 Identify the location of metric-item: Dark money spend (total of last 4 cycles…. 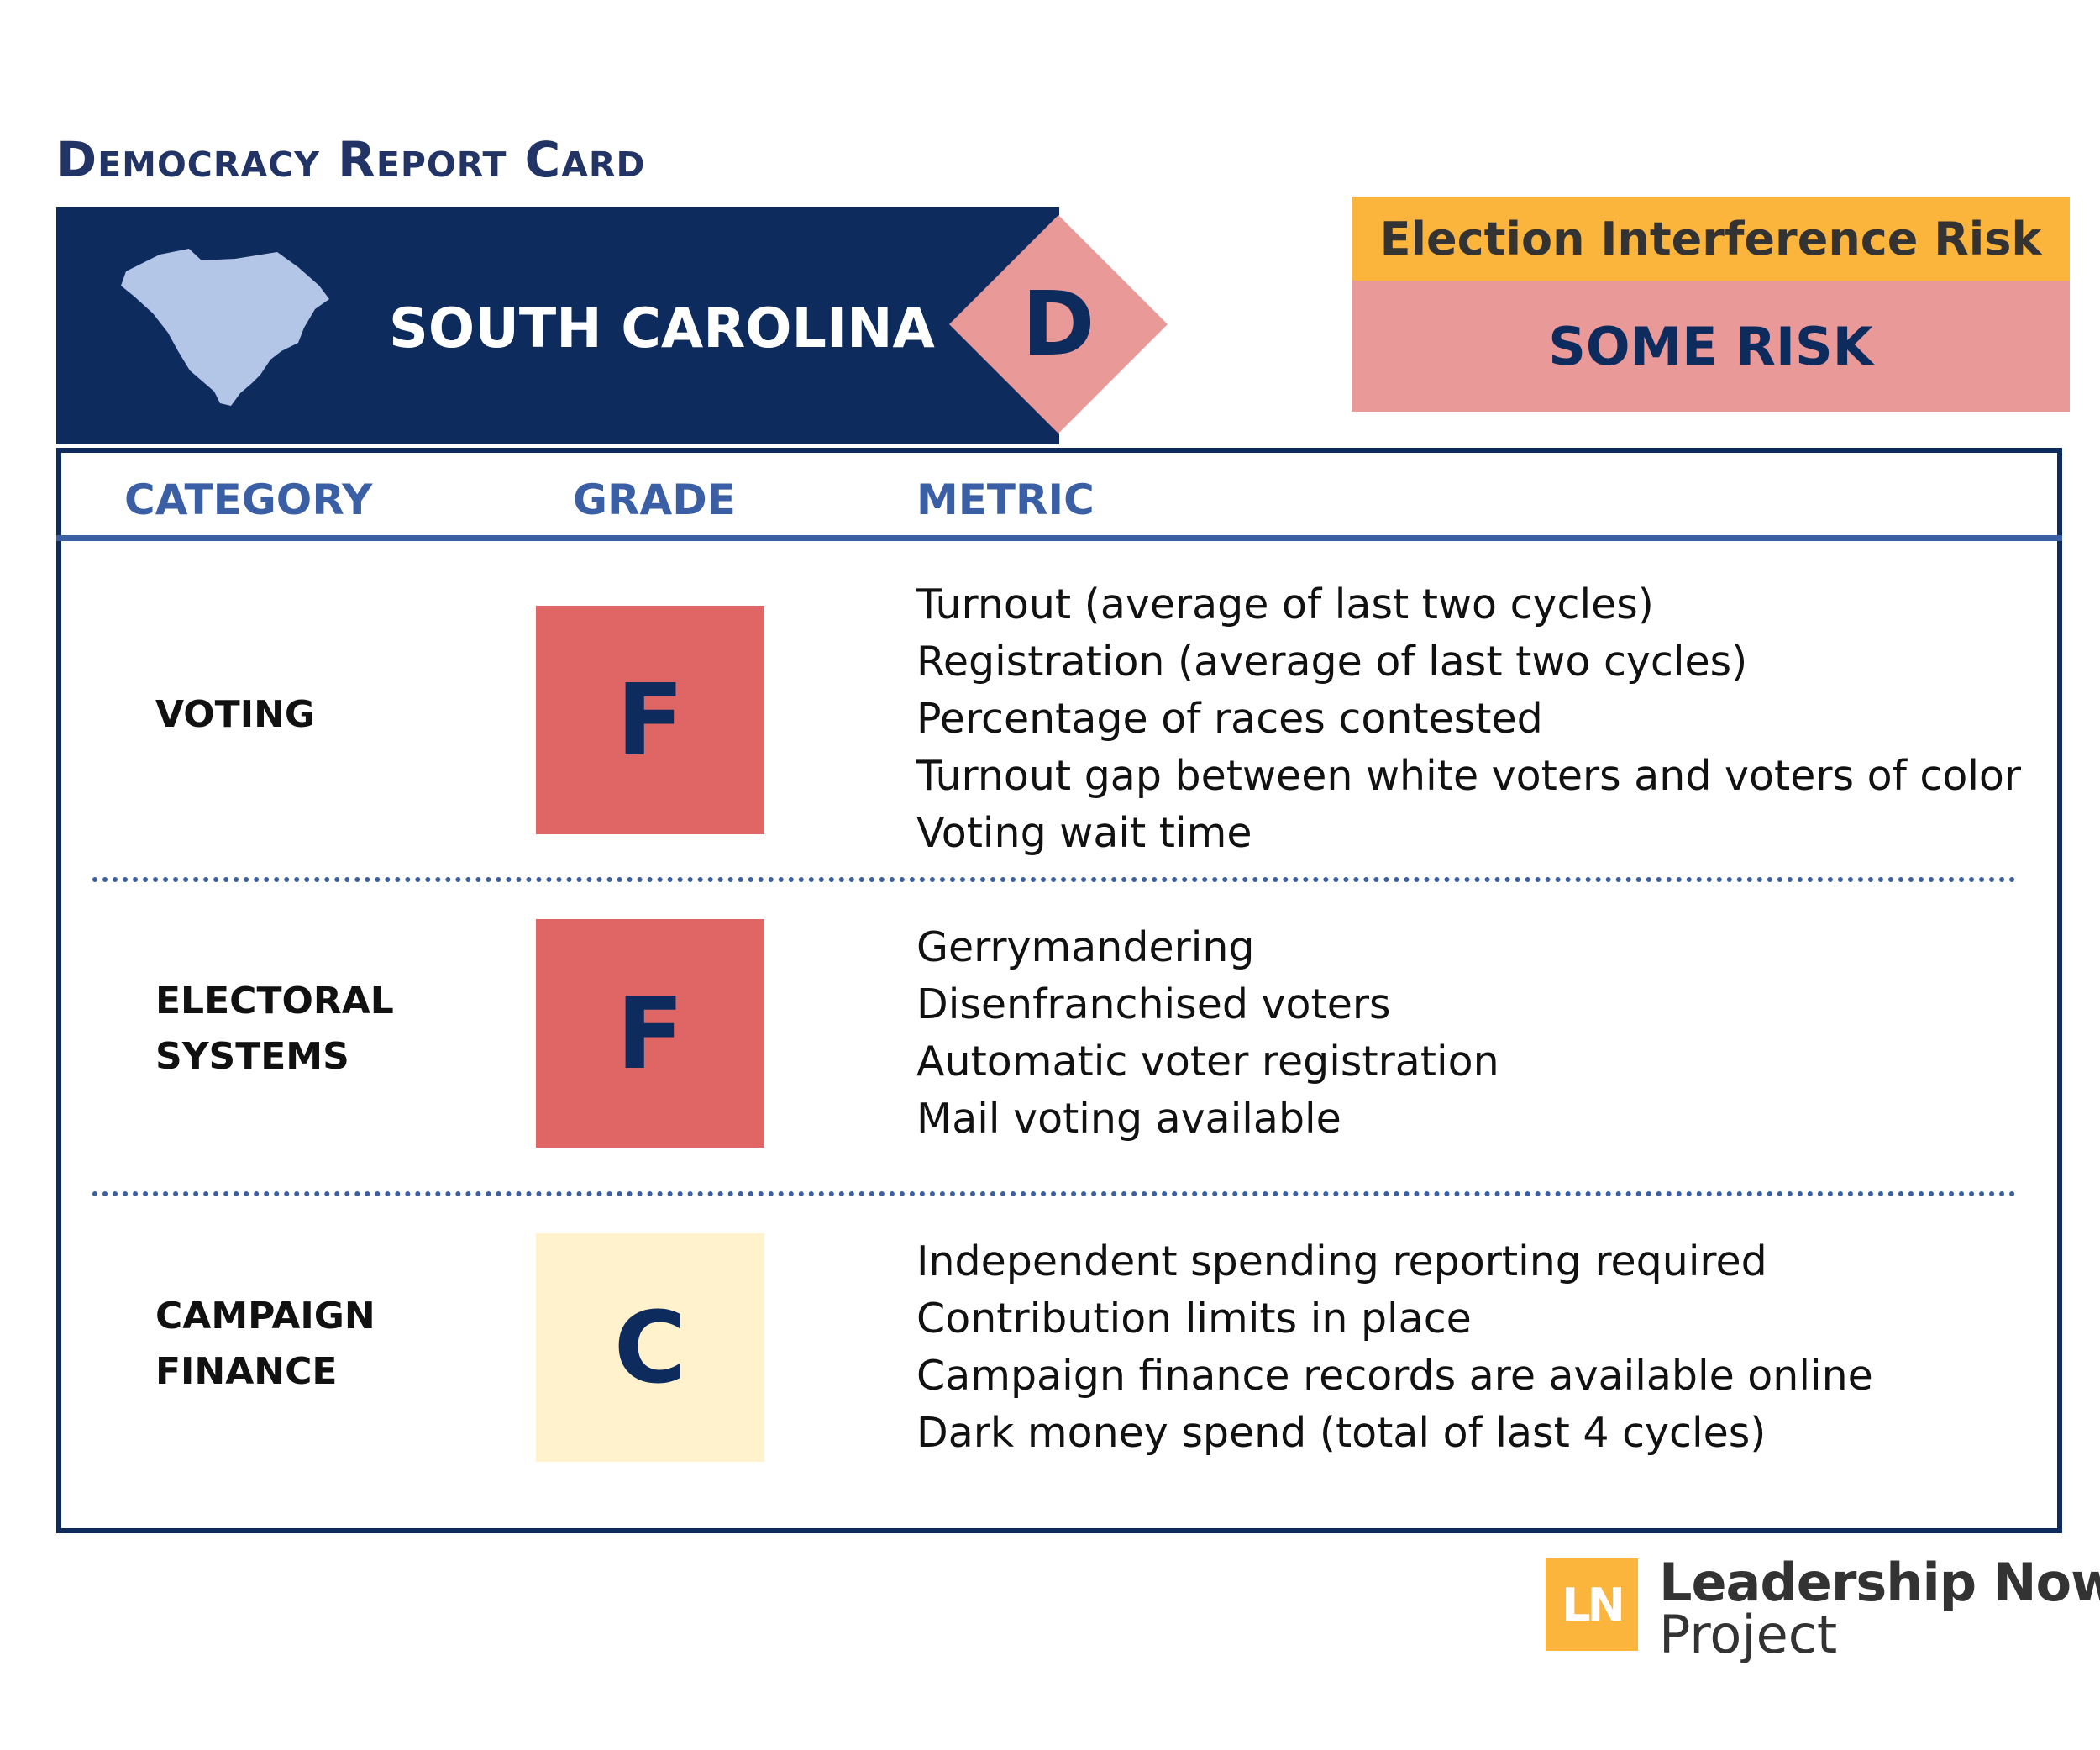
(1341, 1433).